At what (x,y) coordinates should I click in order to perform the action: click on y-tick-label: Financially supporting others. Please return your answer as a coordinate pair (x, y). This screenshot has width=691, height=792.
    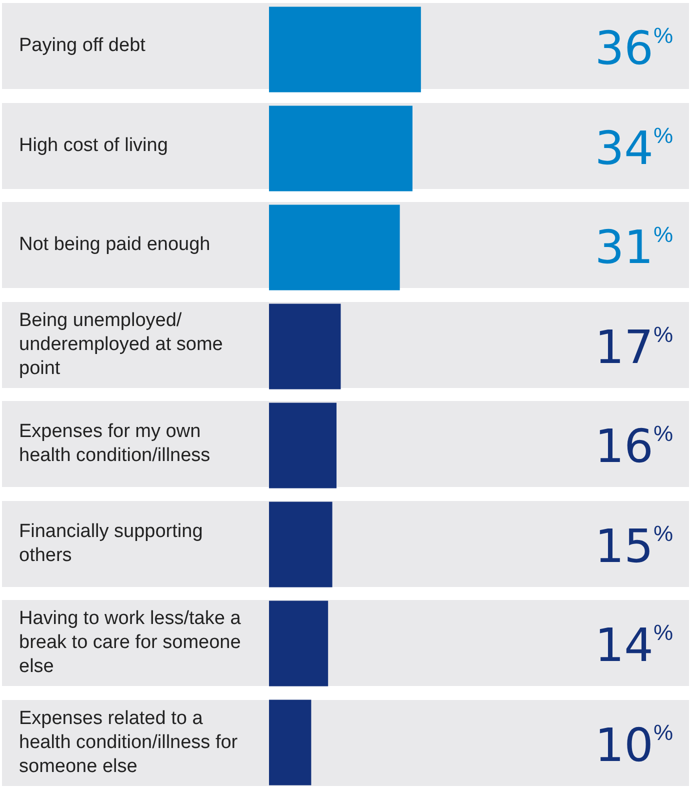
    Looking at the image, I should click on (111, 544).